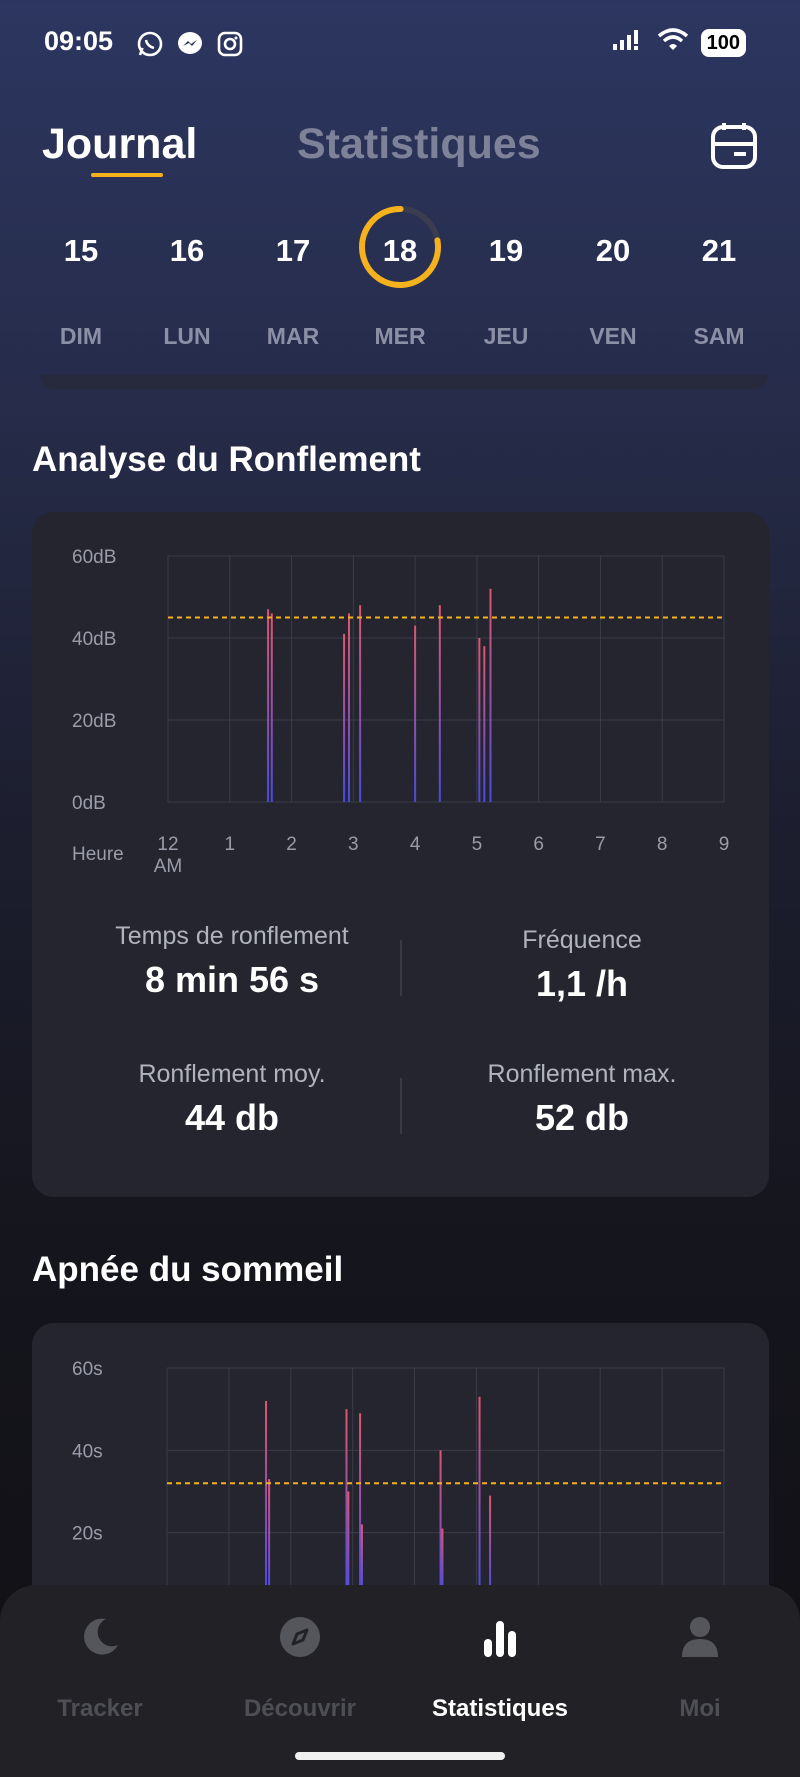 The image size is (800, 1777). What do you see at coordinates (628, 42) in the screenshot?
I see `signal-icon` at bounding box center [628, 42].